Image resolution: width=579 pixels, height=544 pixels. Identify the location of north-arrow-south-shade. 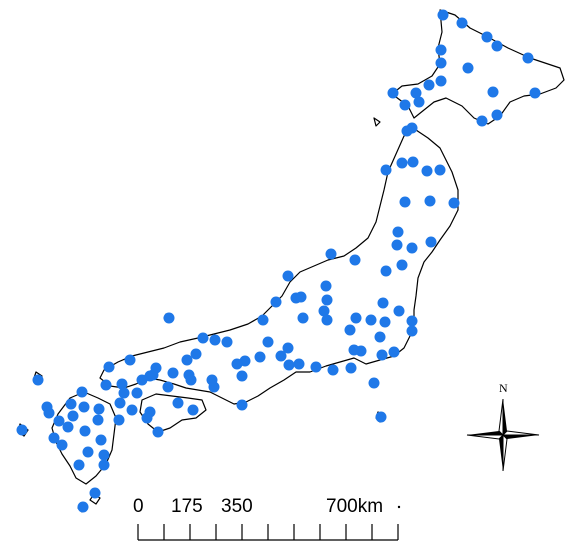
(501, 453).